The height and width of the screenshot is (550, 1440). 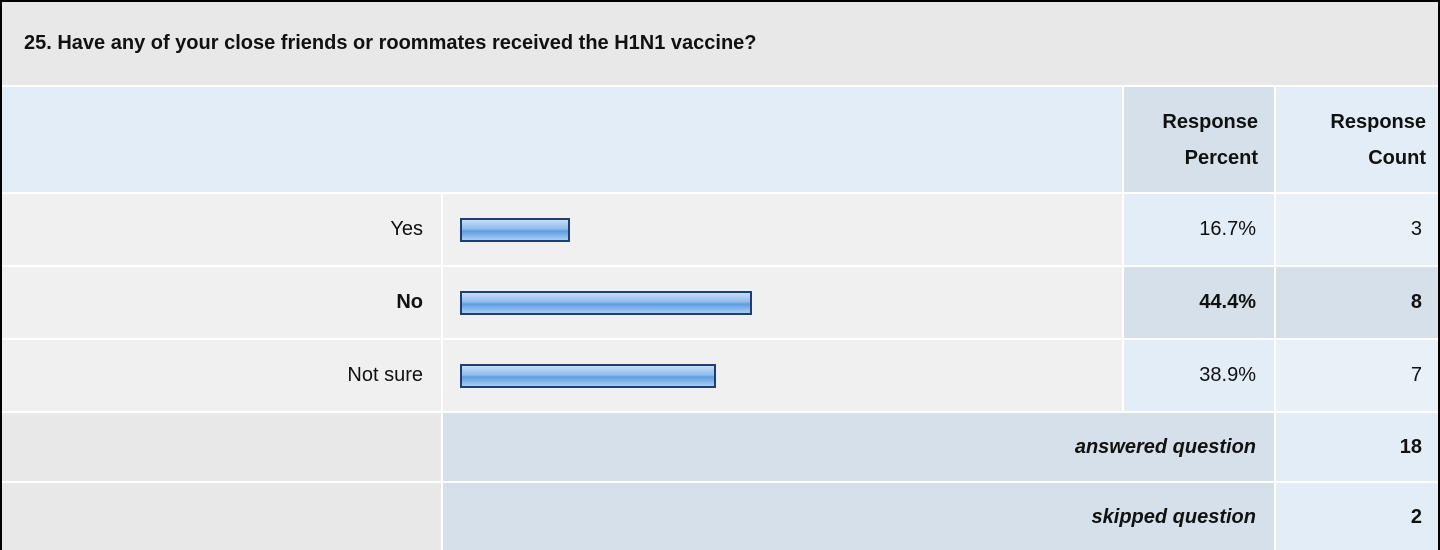 I want to click on option-label: Not sure, so click(x=221, y=375).